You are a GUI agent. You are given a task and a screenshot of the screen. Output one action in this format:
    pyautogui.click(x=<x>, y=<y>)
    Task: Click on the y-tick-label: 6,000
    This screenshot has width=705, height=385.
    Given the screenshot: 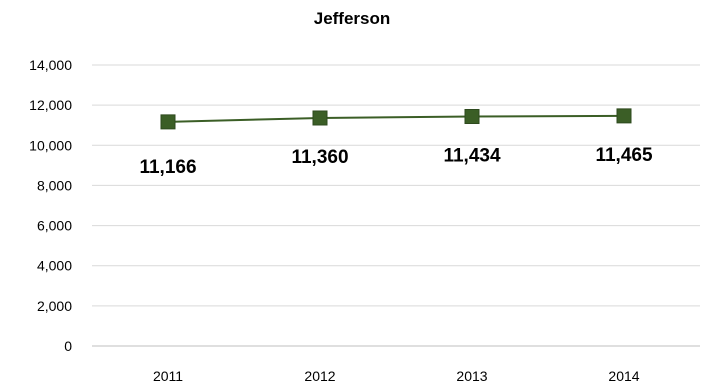 What is the action you would take?
    pyautogui.click(x=54, y=226)
    